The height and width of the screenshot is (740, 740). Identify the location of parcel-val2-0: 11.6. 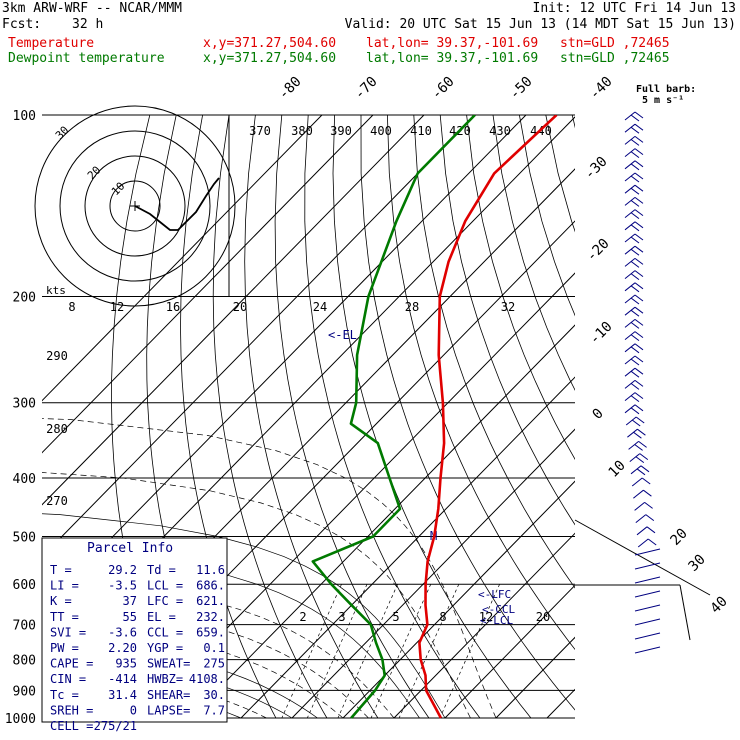
(210, 570).